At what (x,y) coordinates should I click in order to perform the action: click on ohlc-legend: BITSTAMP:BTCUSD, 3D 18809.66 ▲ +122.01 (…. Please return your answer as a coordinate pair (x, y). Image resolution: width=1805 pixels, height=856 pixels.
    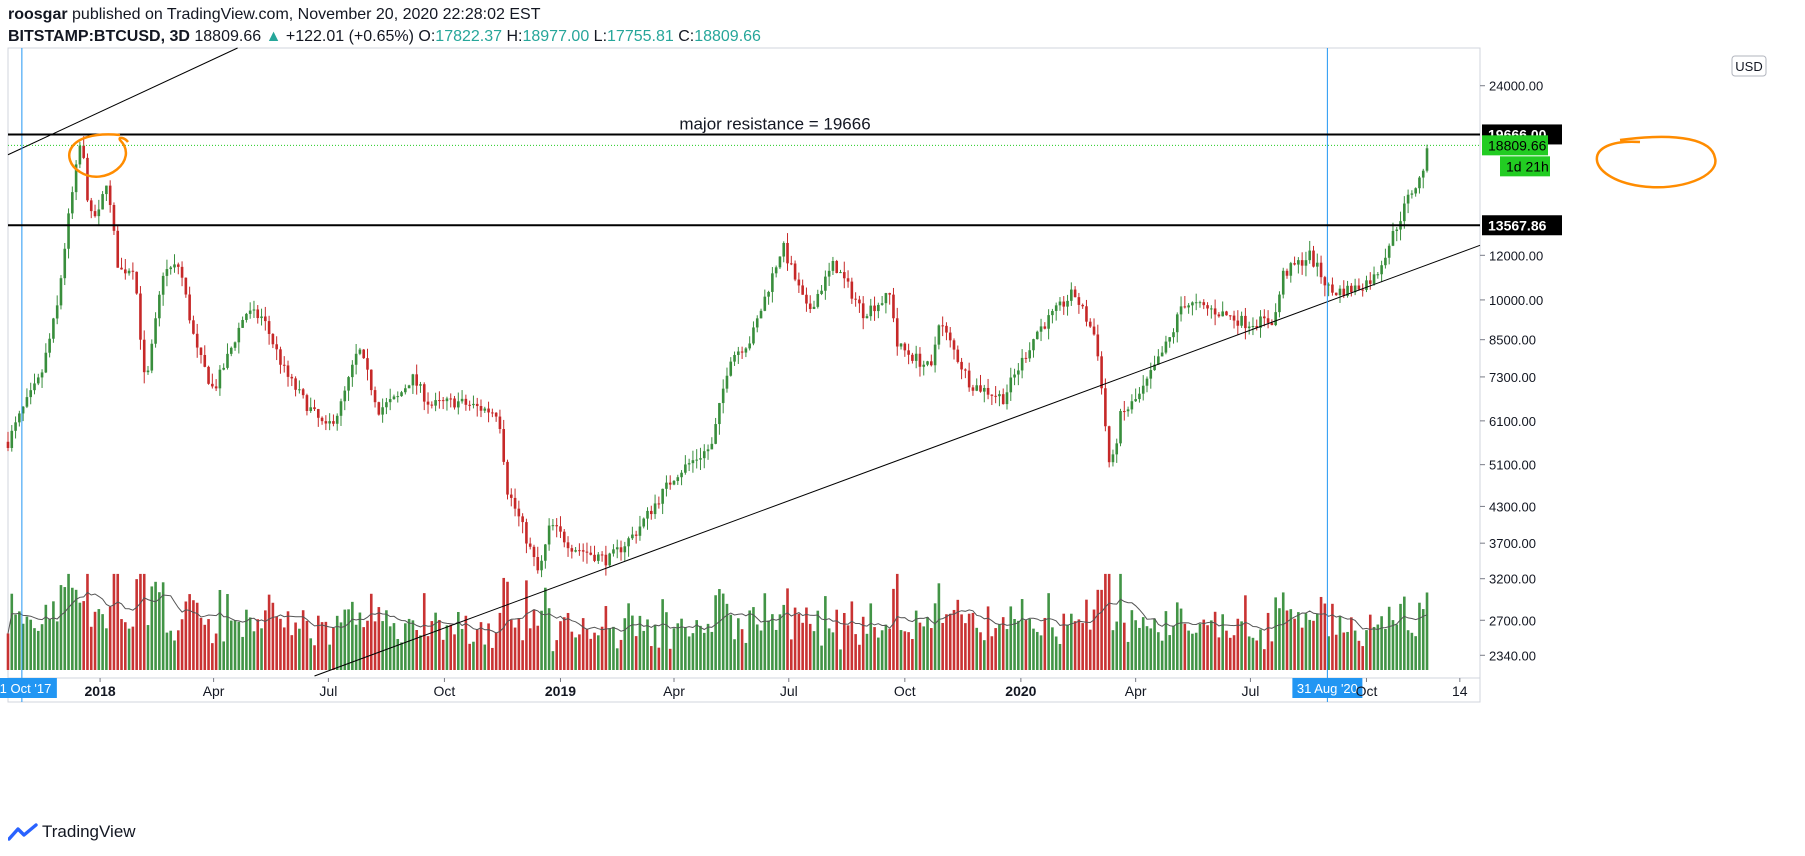
    Looking at the image, I should click on (384, 37).